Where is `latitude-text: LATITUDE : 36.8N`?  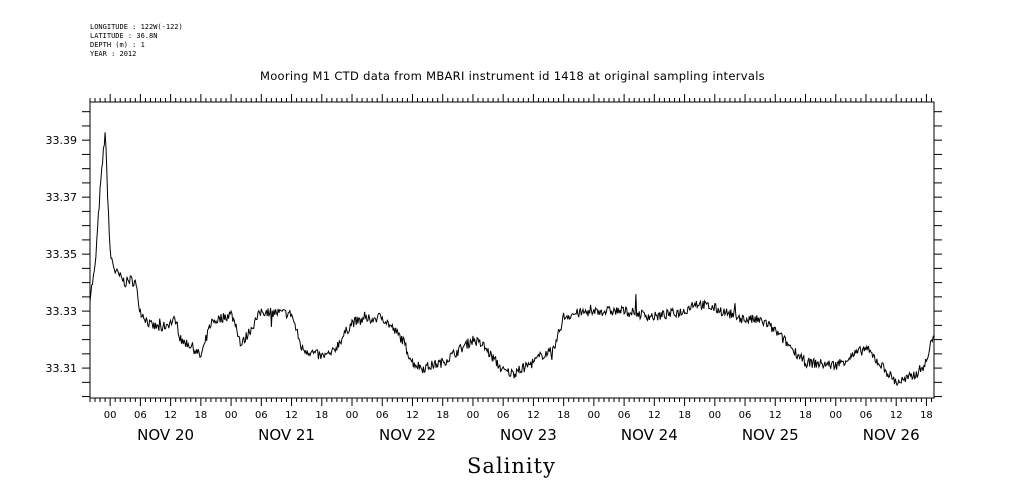 latitude-text: LATITUDE : 36.8N is located at coordinates (124, 36).